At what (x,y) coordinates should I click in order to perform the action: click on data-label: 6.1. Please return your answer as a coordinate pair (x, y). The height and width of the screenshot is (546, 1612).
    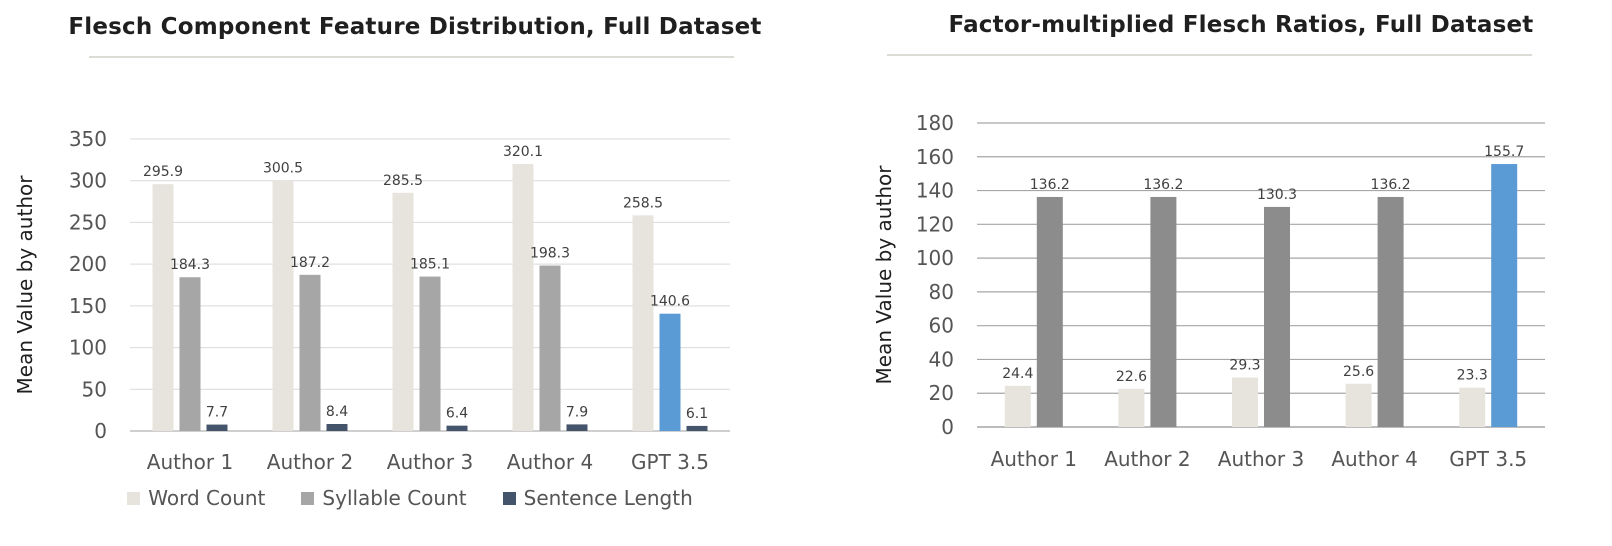
    Looking at the image, I should click on (697, 414).